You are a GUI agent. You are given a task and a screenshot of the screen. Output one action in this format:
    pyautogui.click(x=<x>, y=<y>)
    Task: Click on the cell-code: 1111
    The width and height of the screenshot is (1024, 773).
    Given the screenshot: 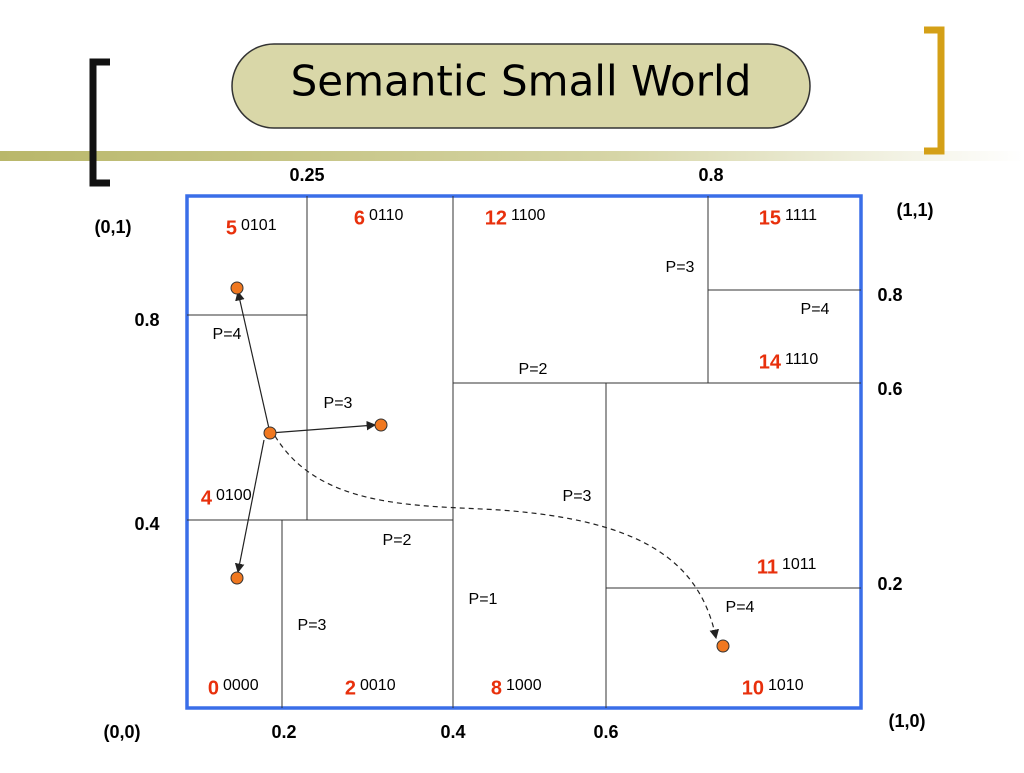 What is the action you would take?
    pyautogui.click(x=801, y=215)
    